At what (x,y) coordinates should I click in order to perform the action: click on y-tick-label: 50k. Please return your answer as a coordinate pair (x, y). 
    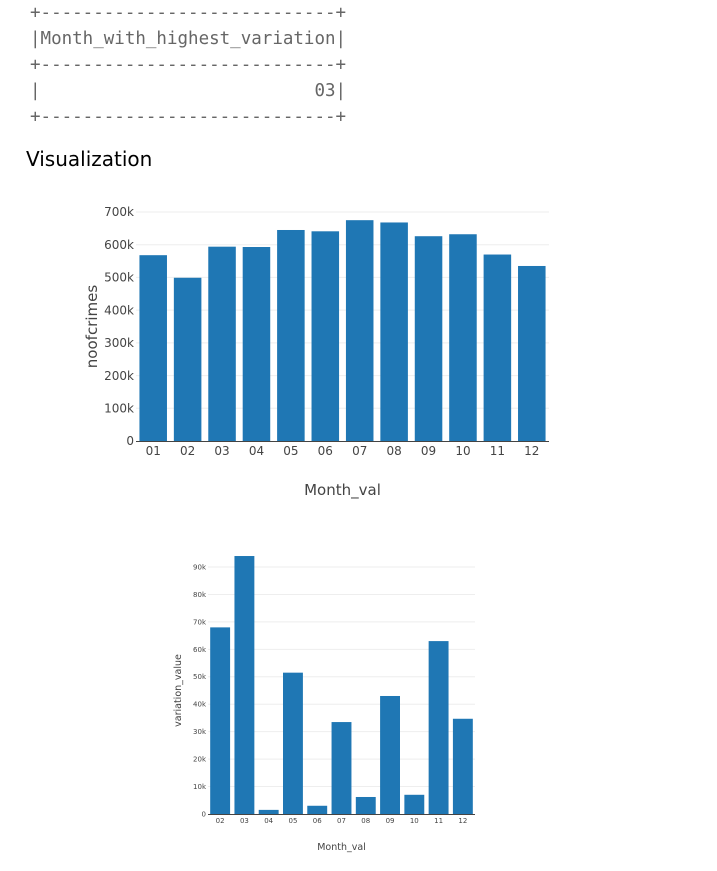
    Looking at the image, I should click on (200, 677).